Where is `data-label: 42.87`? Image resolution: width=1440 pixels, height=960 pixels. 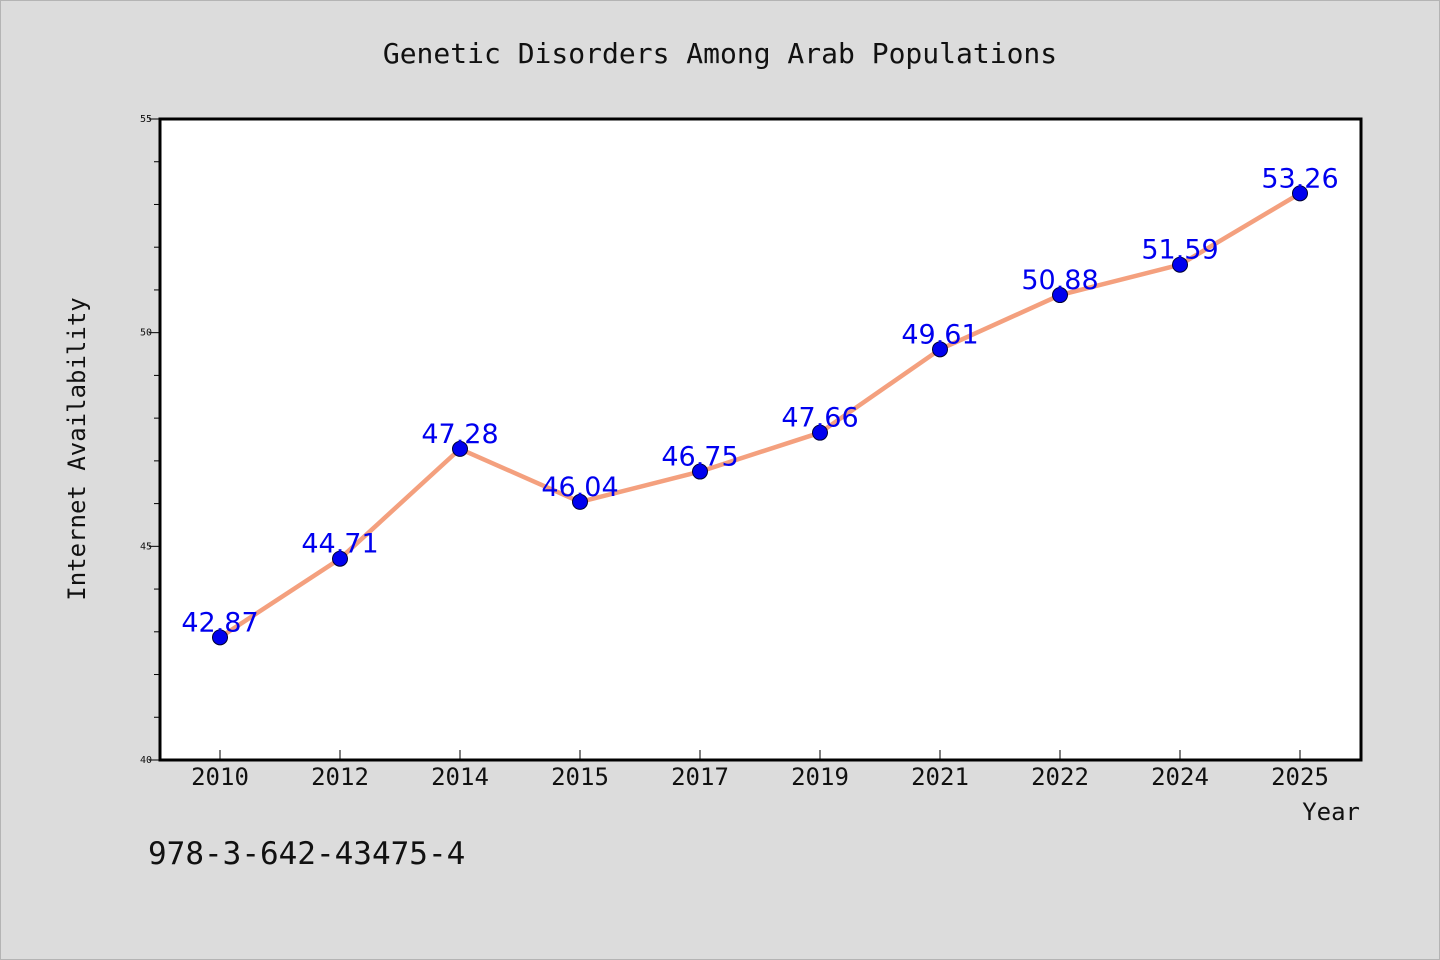 data-label: 42.87 is located at coordinates (219, 622).